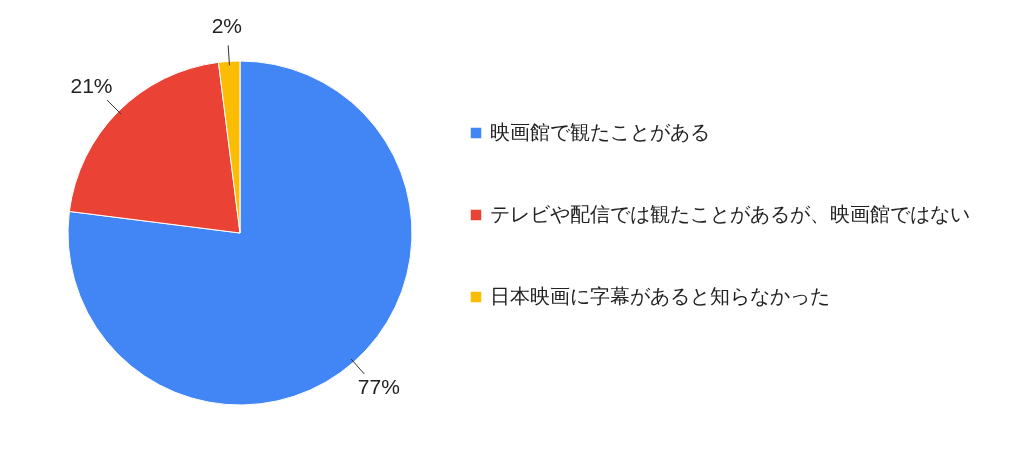 This screenshot has height=459, width=1013. What do you see at coordinates (91, 86) in the screenshot?
I see `data-label: 21%` at bounding box center [91, 86].